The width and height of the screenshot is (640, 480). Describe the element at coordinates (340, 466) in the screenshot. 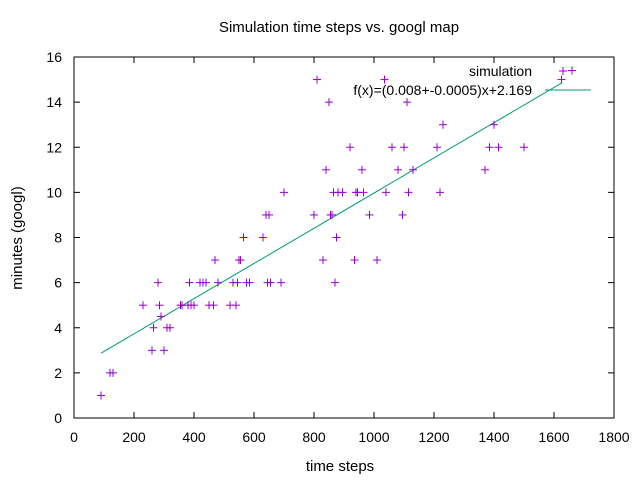

I see `x-axis-title: time steps` at that location.